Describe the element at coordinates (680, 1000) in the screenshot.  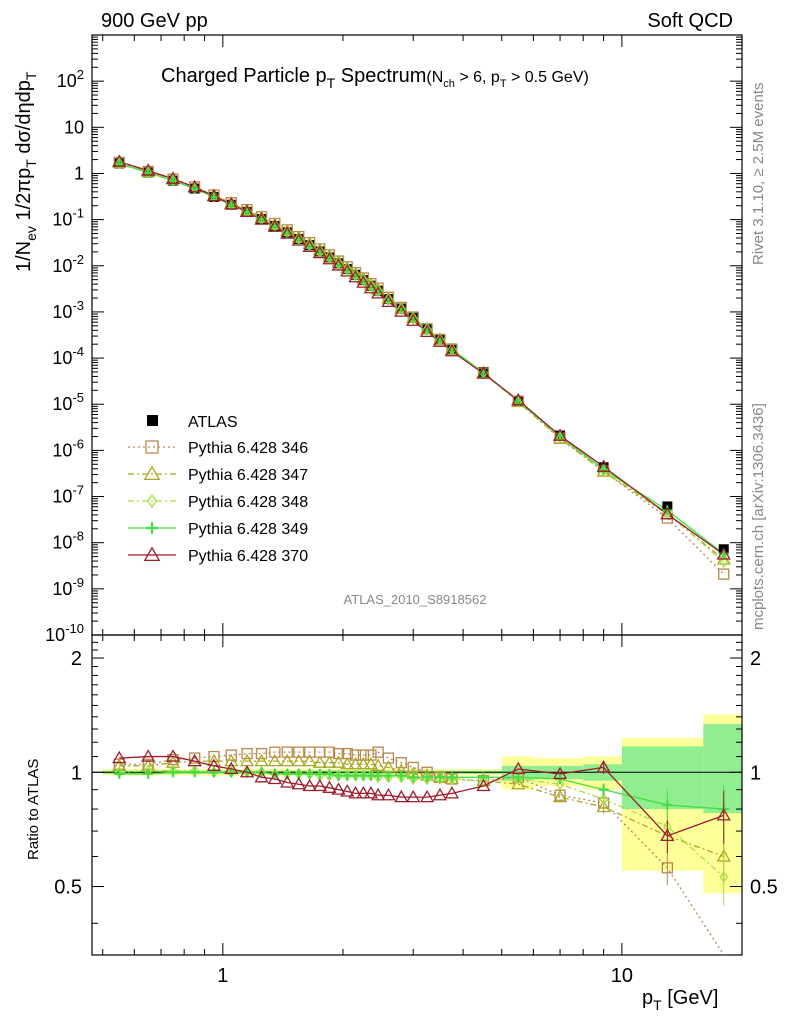
I see `x-axis-label: pT [GeV]` at that location.